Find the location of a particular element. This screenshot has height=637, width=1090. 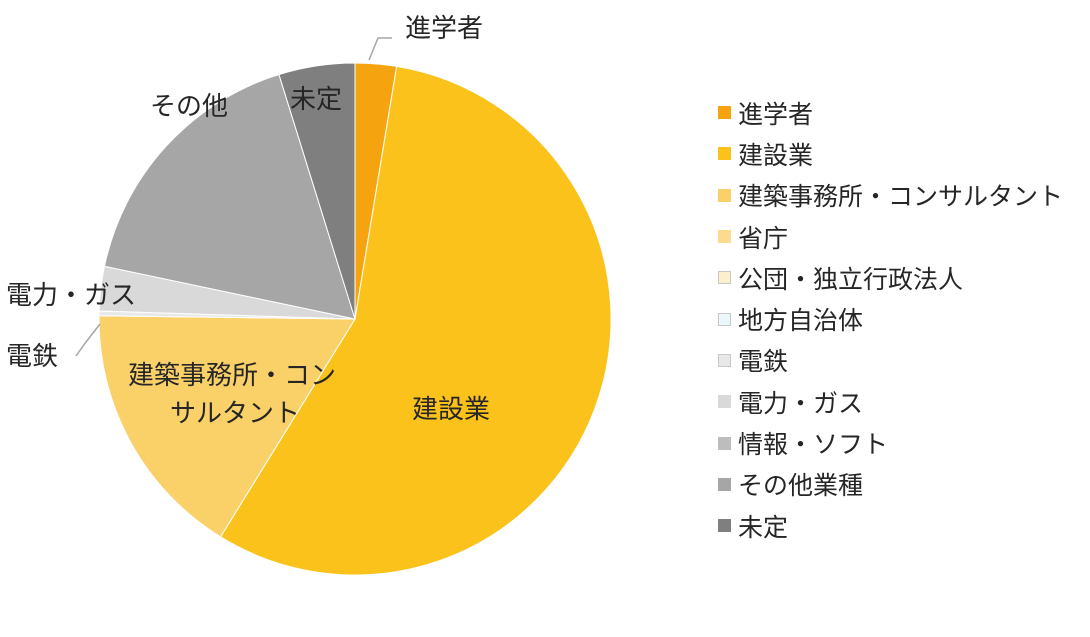

legend-item-建築事務所・コンサルタント: 建築事務所・コンサルタント is located at coordinates (890, 195).